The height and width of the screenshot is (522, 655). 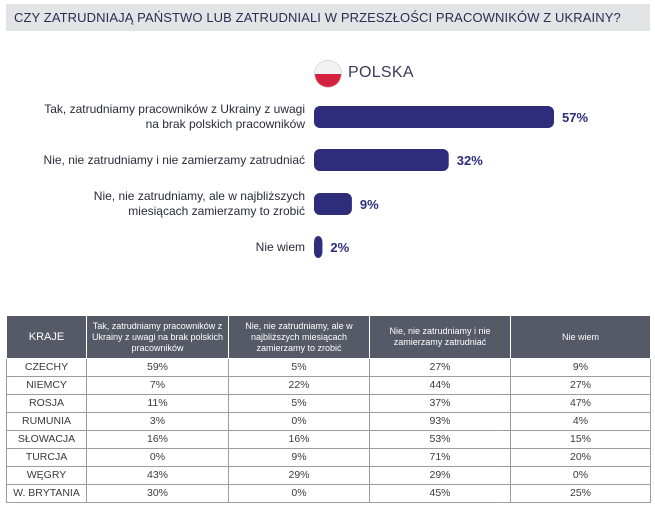 What do you see at coordinates (575, 117) in the screenshot?
I see `bar-value-label-0: 57%` at bounding box center [575, 117].